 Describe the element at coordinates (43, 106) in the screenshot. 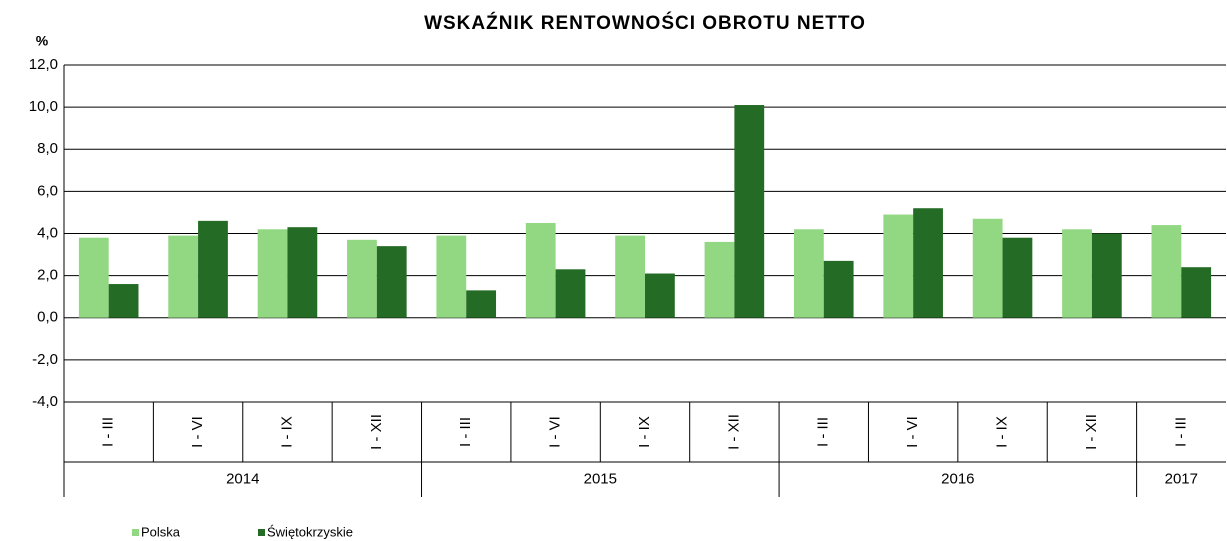

I see `y-tick-label: 10,0` at that location.